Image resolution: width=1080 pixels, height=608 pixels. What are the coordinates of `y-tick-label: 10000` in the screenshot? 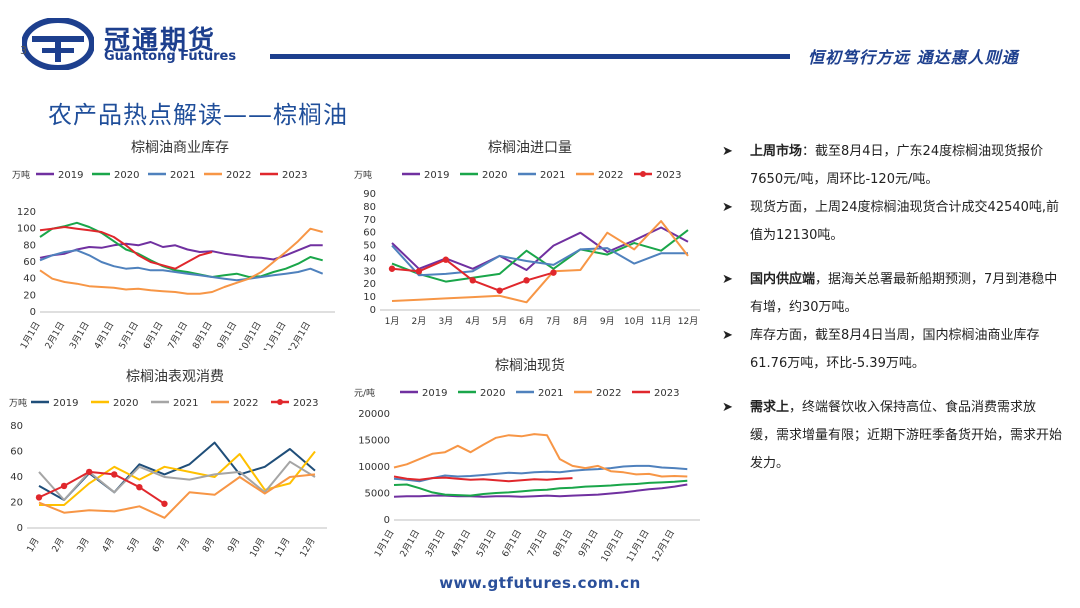 It's located at (374, 467).